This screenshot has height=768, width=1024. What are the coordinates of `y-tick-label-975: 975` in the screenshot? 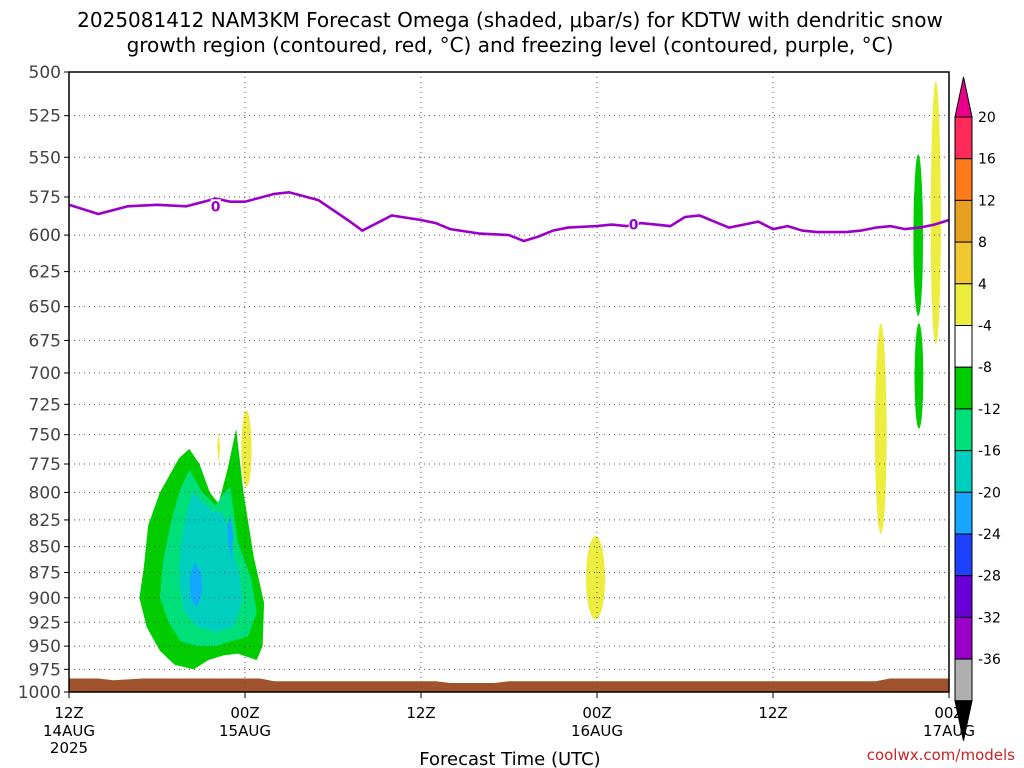 It's located at (45, 670).